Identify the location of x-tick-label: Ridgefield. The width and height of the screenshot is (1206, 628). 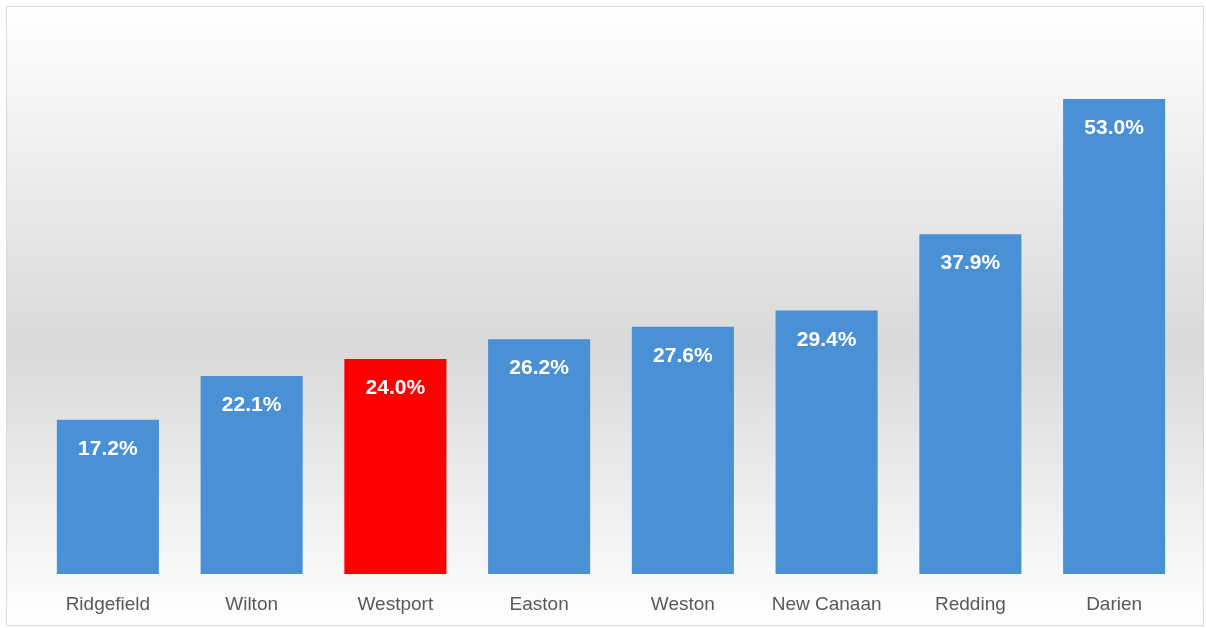
(108, 603).